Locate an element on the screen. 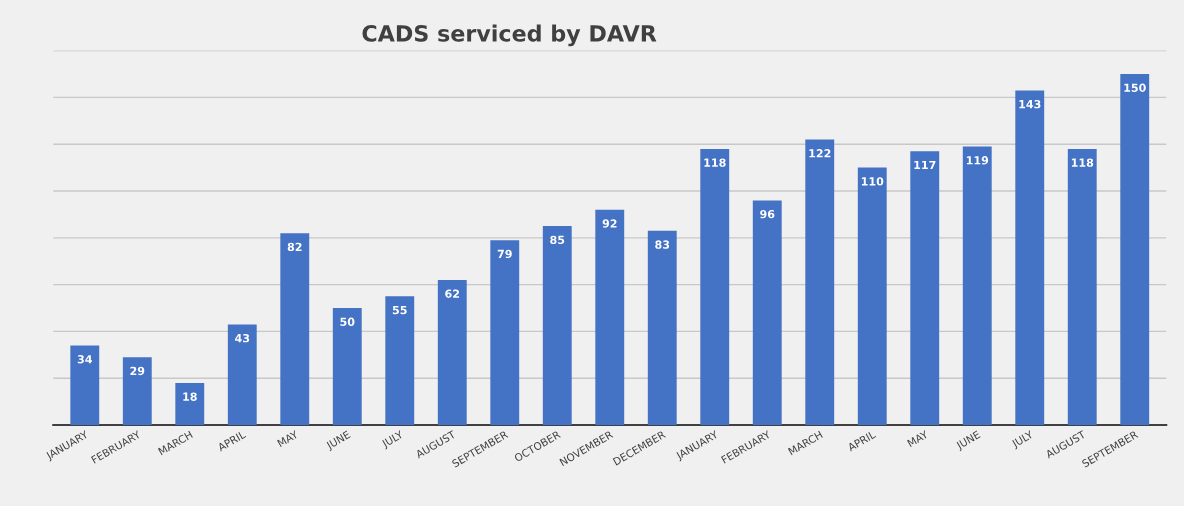  chart-title: CADS serviced by DAVR is located at coordinates (509, 35).